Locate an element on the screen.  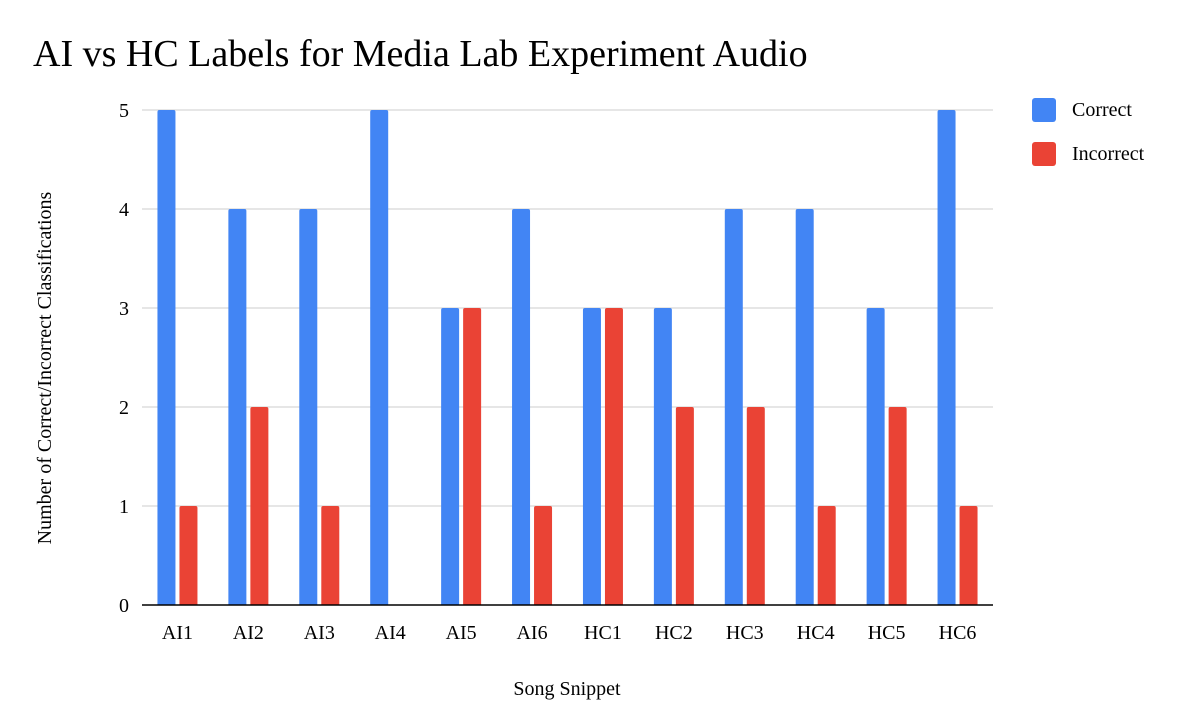
legend-label-correct: Correct is located at coordinates (1102, 110).